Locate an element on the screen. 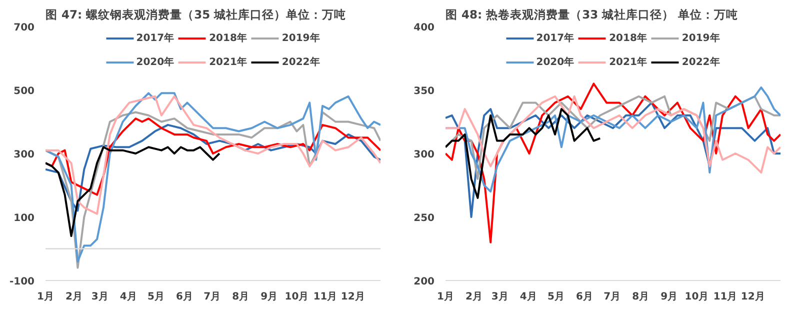  y-tick-label: 350 is located at coordinates (424, 91).